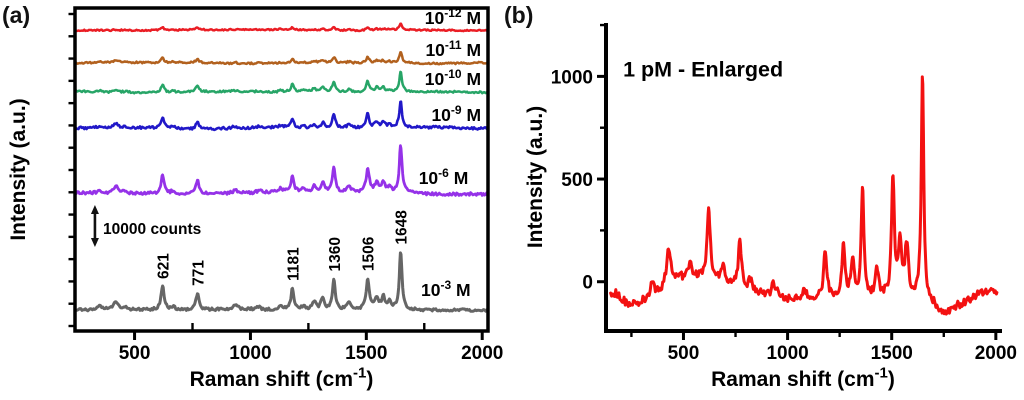 This screenshot has width=1024, height=400. What do you see at coordinates (281, 27) in the screenshot?
I see `spectrum-line-10-12-m` at bounding box center [281, 27].